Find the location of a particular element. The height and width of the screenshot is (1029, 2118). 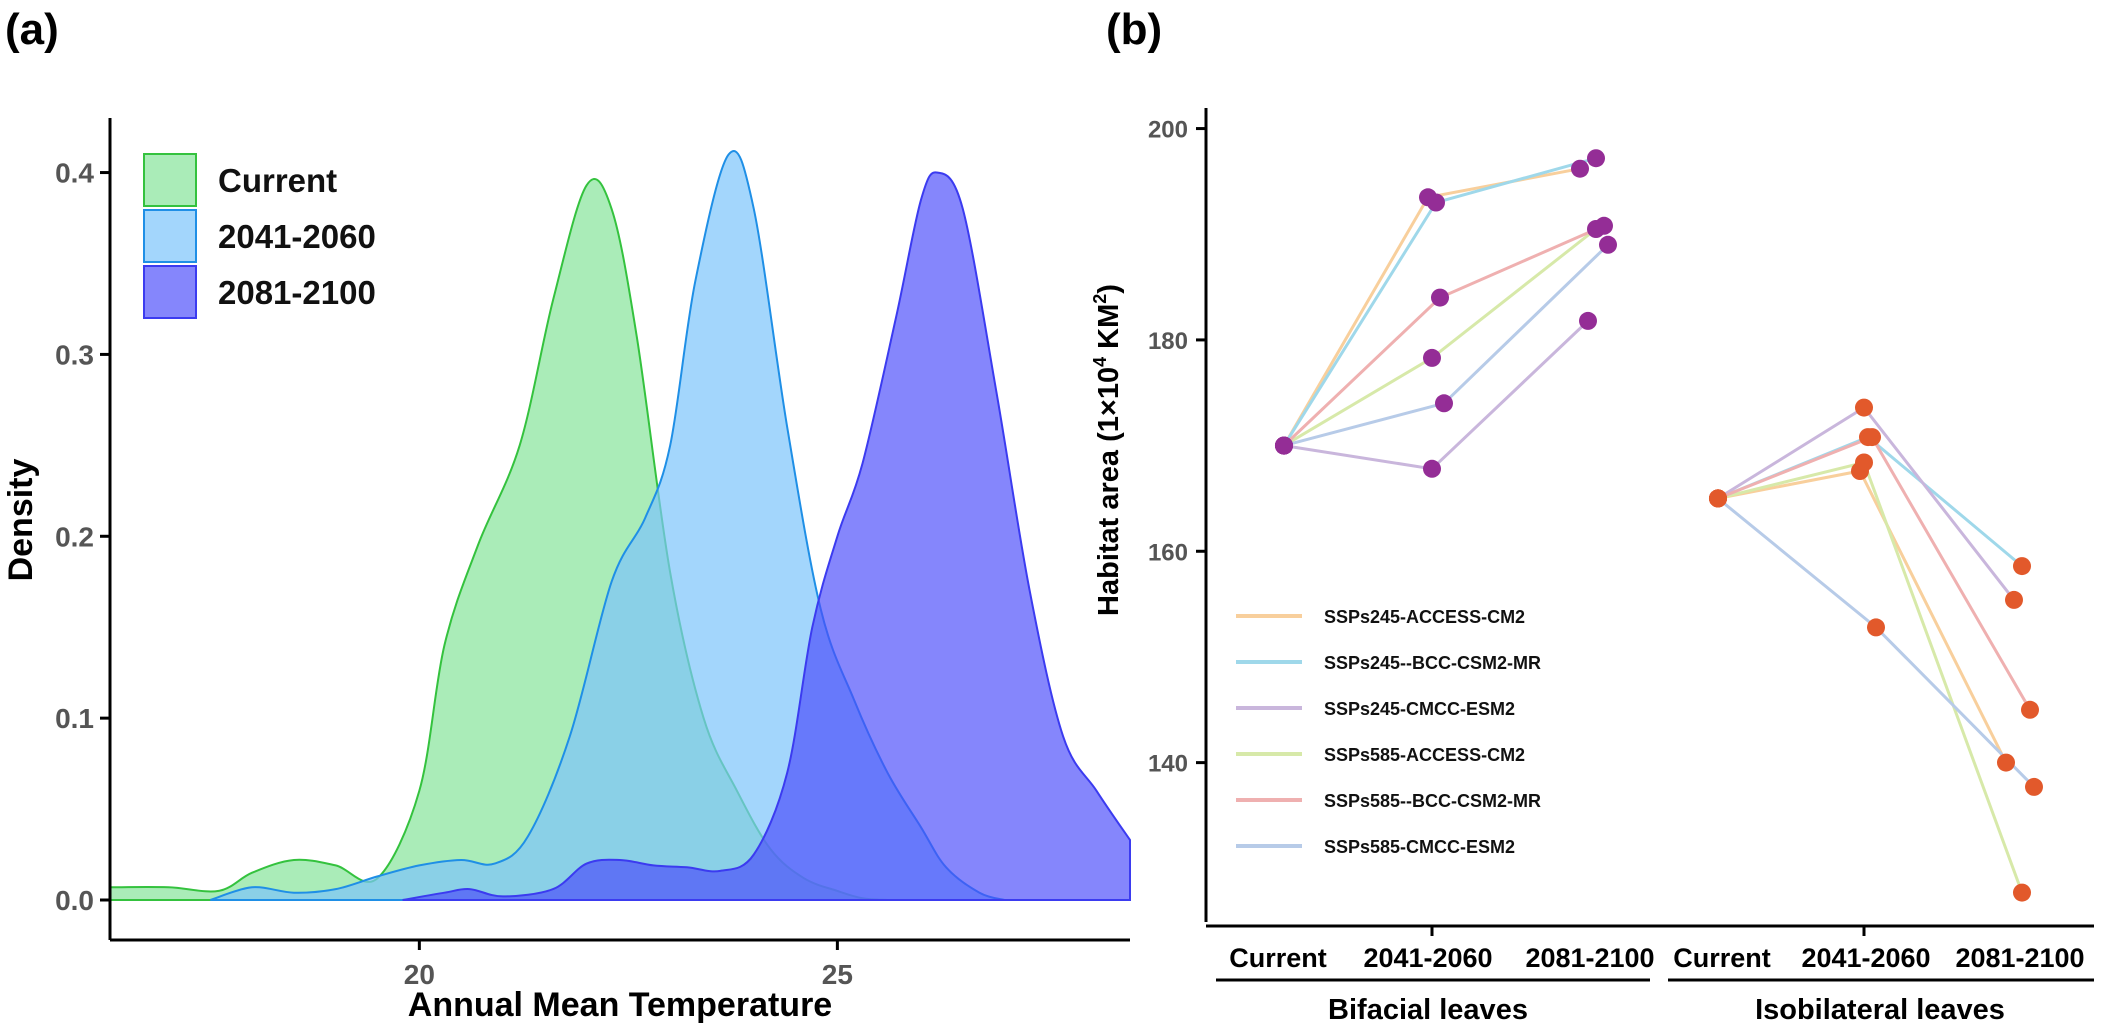

point-isobilateral-ssps245-bcc-csm2-mr is located at coordinates (2022, 566).